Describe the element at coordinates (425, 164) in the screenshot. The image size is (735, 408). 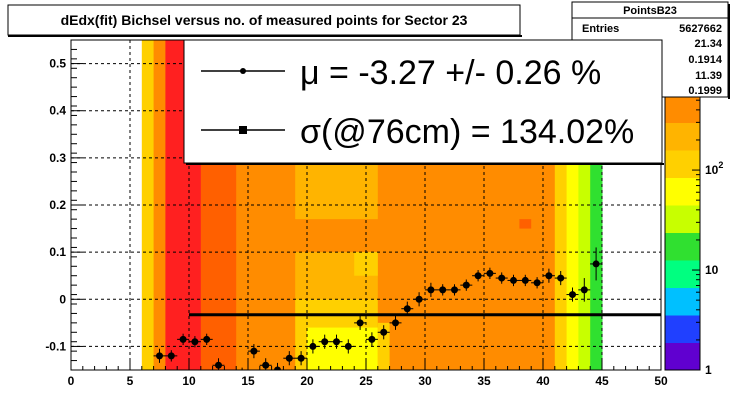
I see `legend-shadow` at that location.